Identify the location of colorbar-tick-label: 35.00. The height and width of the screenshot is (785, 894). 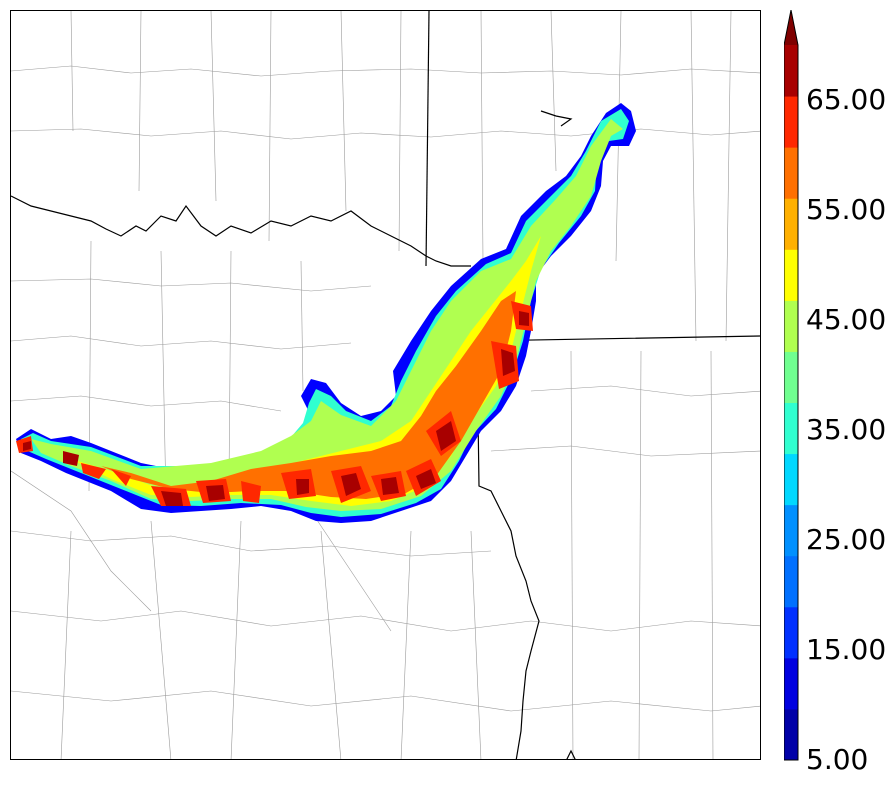
(846, 429).